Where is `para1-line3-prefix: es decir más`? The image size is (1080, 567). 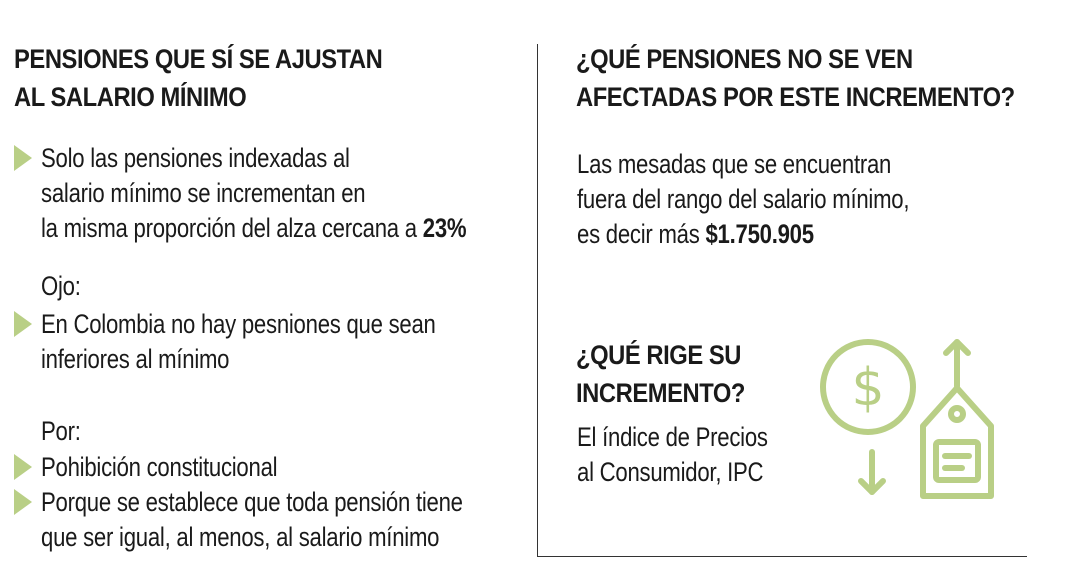
para1-line3-prefix: es decir más is located at coordinates (641, 234).